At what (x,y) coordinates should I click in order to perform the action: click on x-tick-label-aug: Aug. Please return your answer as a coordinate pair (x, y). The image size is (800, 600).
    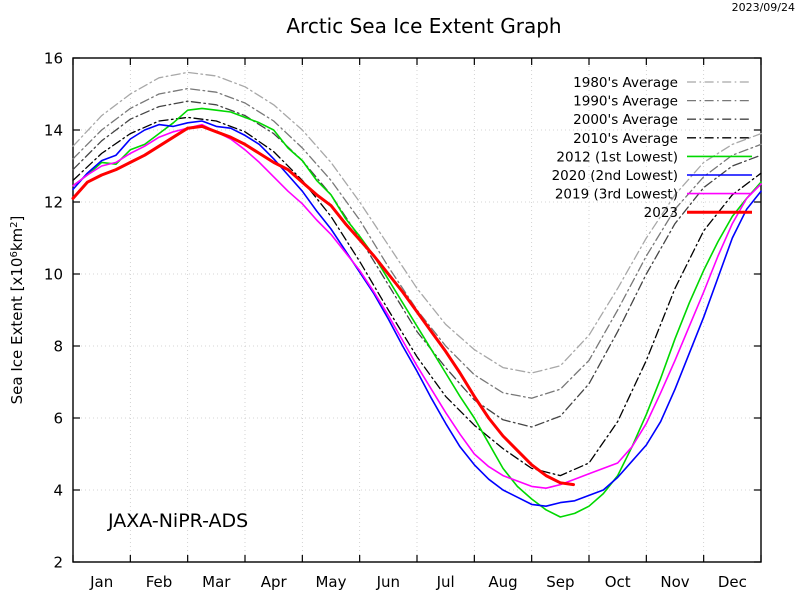
    Looking at the image, I should click on (502, 582).